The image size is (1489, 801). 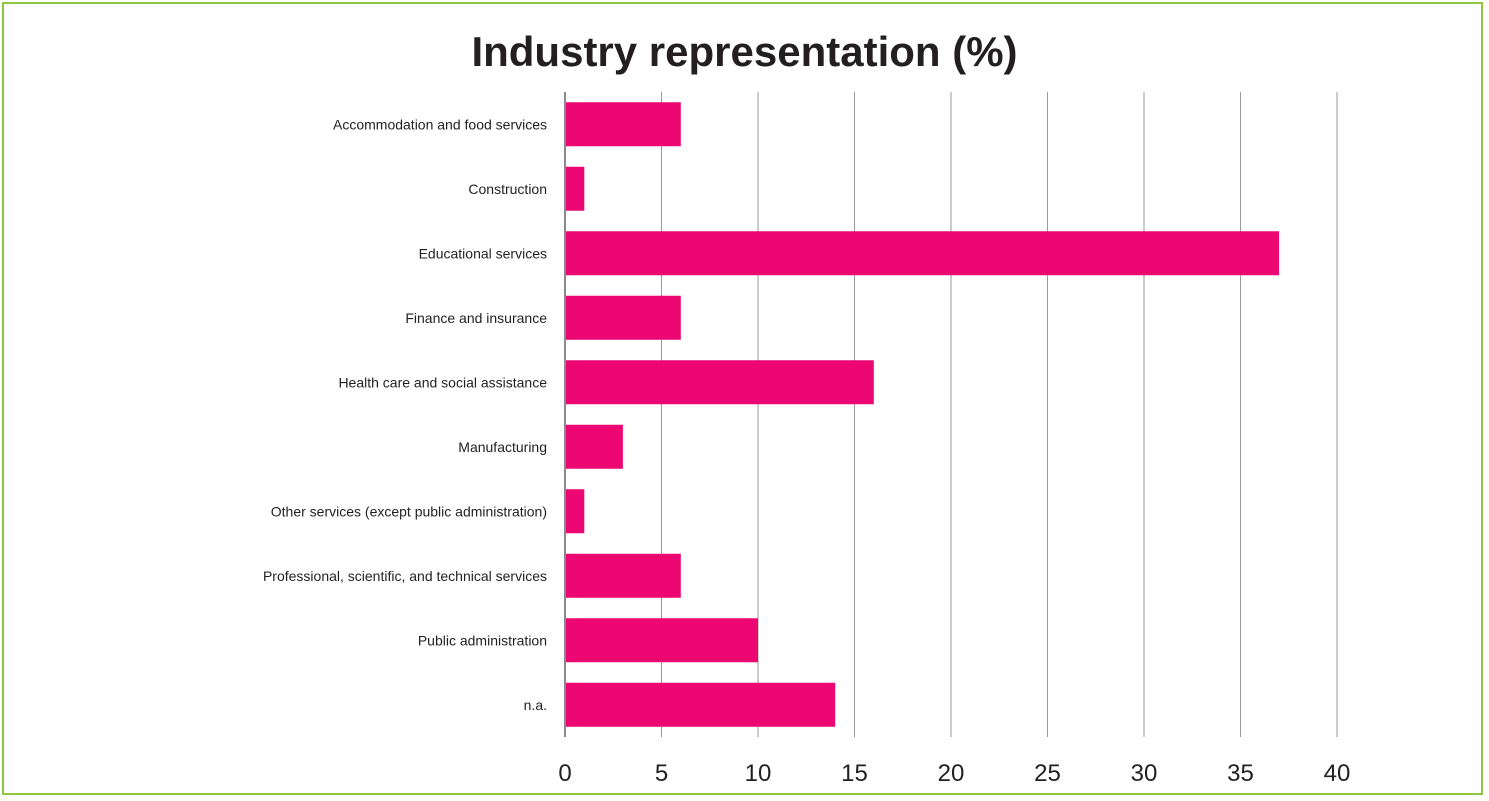 What do you see at coordinates (744, 51) in the screenshot?
I see `chart-title: Industry representation (%)` at bounding box center [744, 51].